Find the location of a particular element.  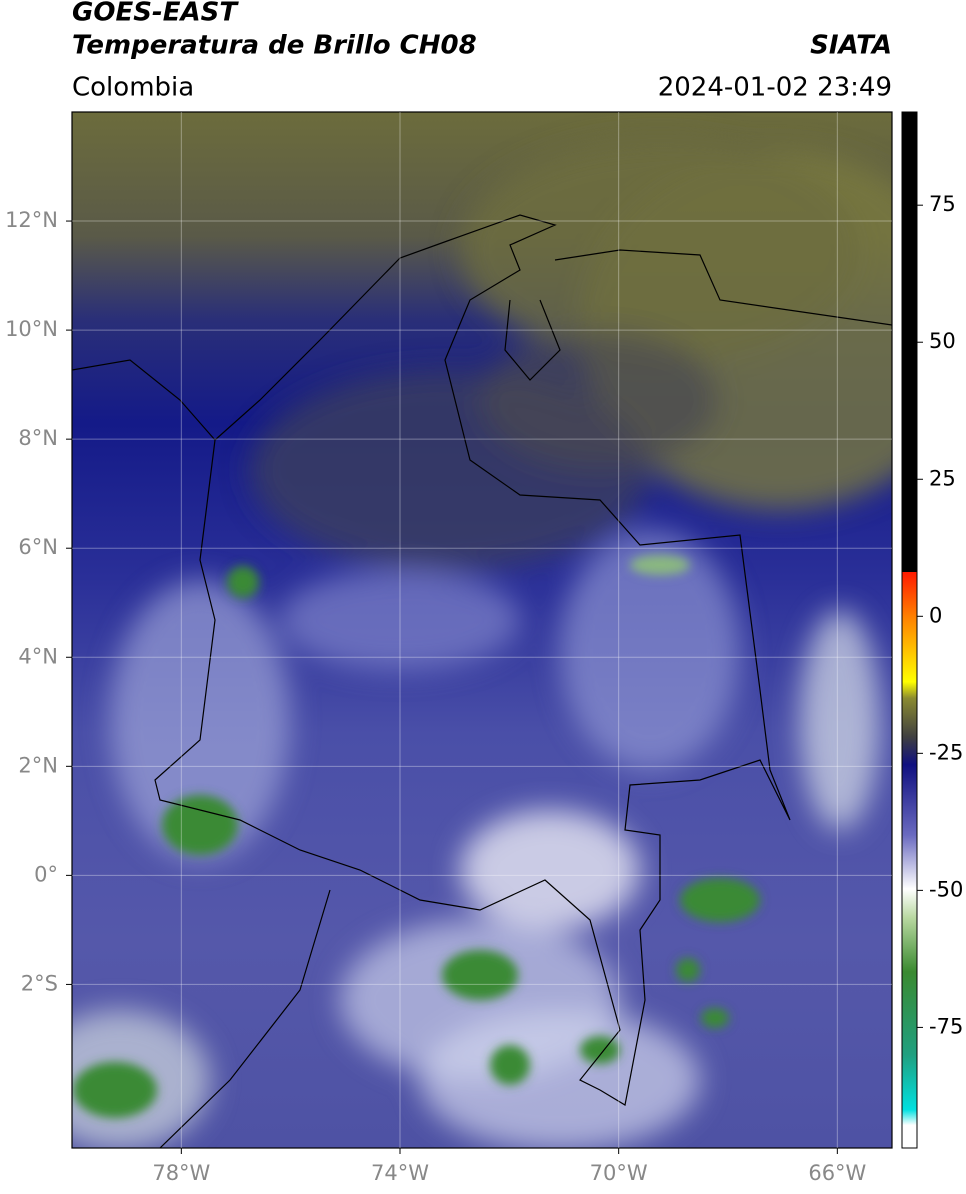

lat-tick-label: 0° is located at coordinates (46, 874).